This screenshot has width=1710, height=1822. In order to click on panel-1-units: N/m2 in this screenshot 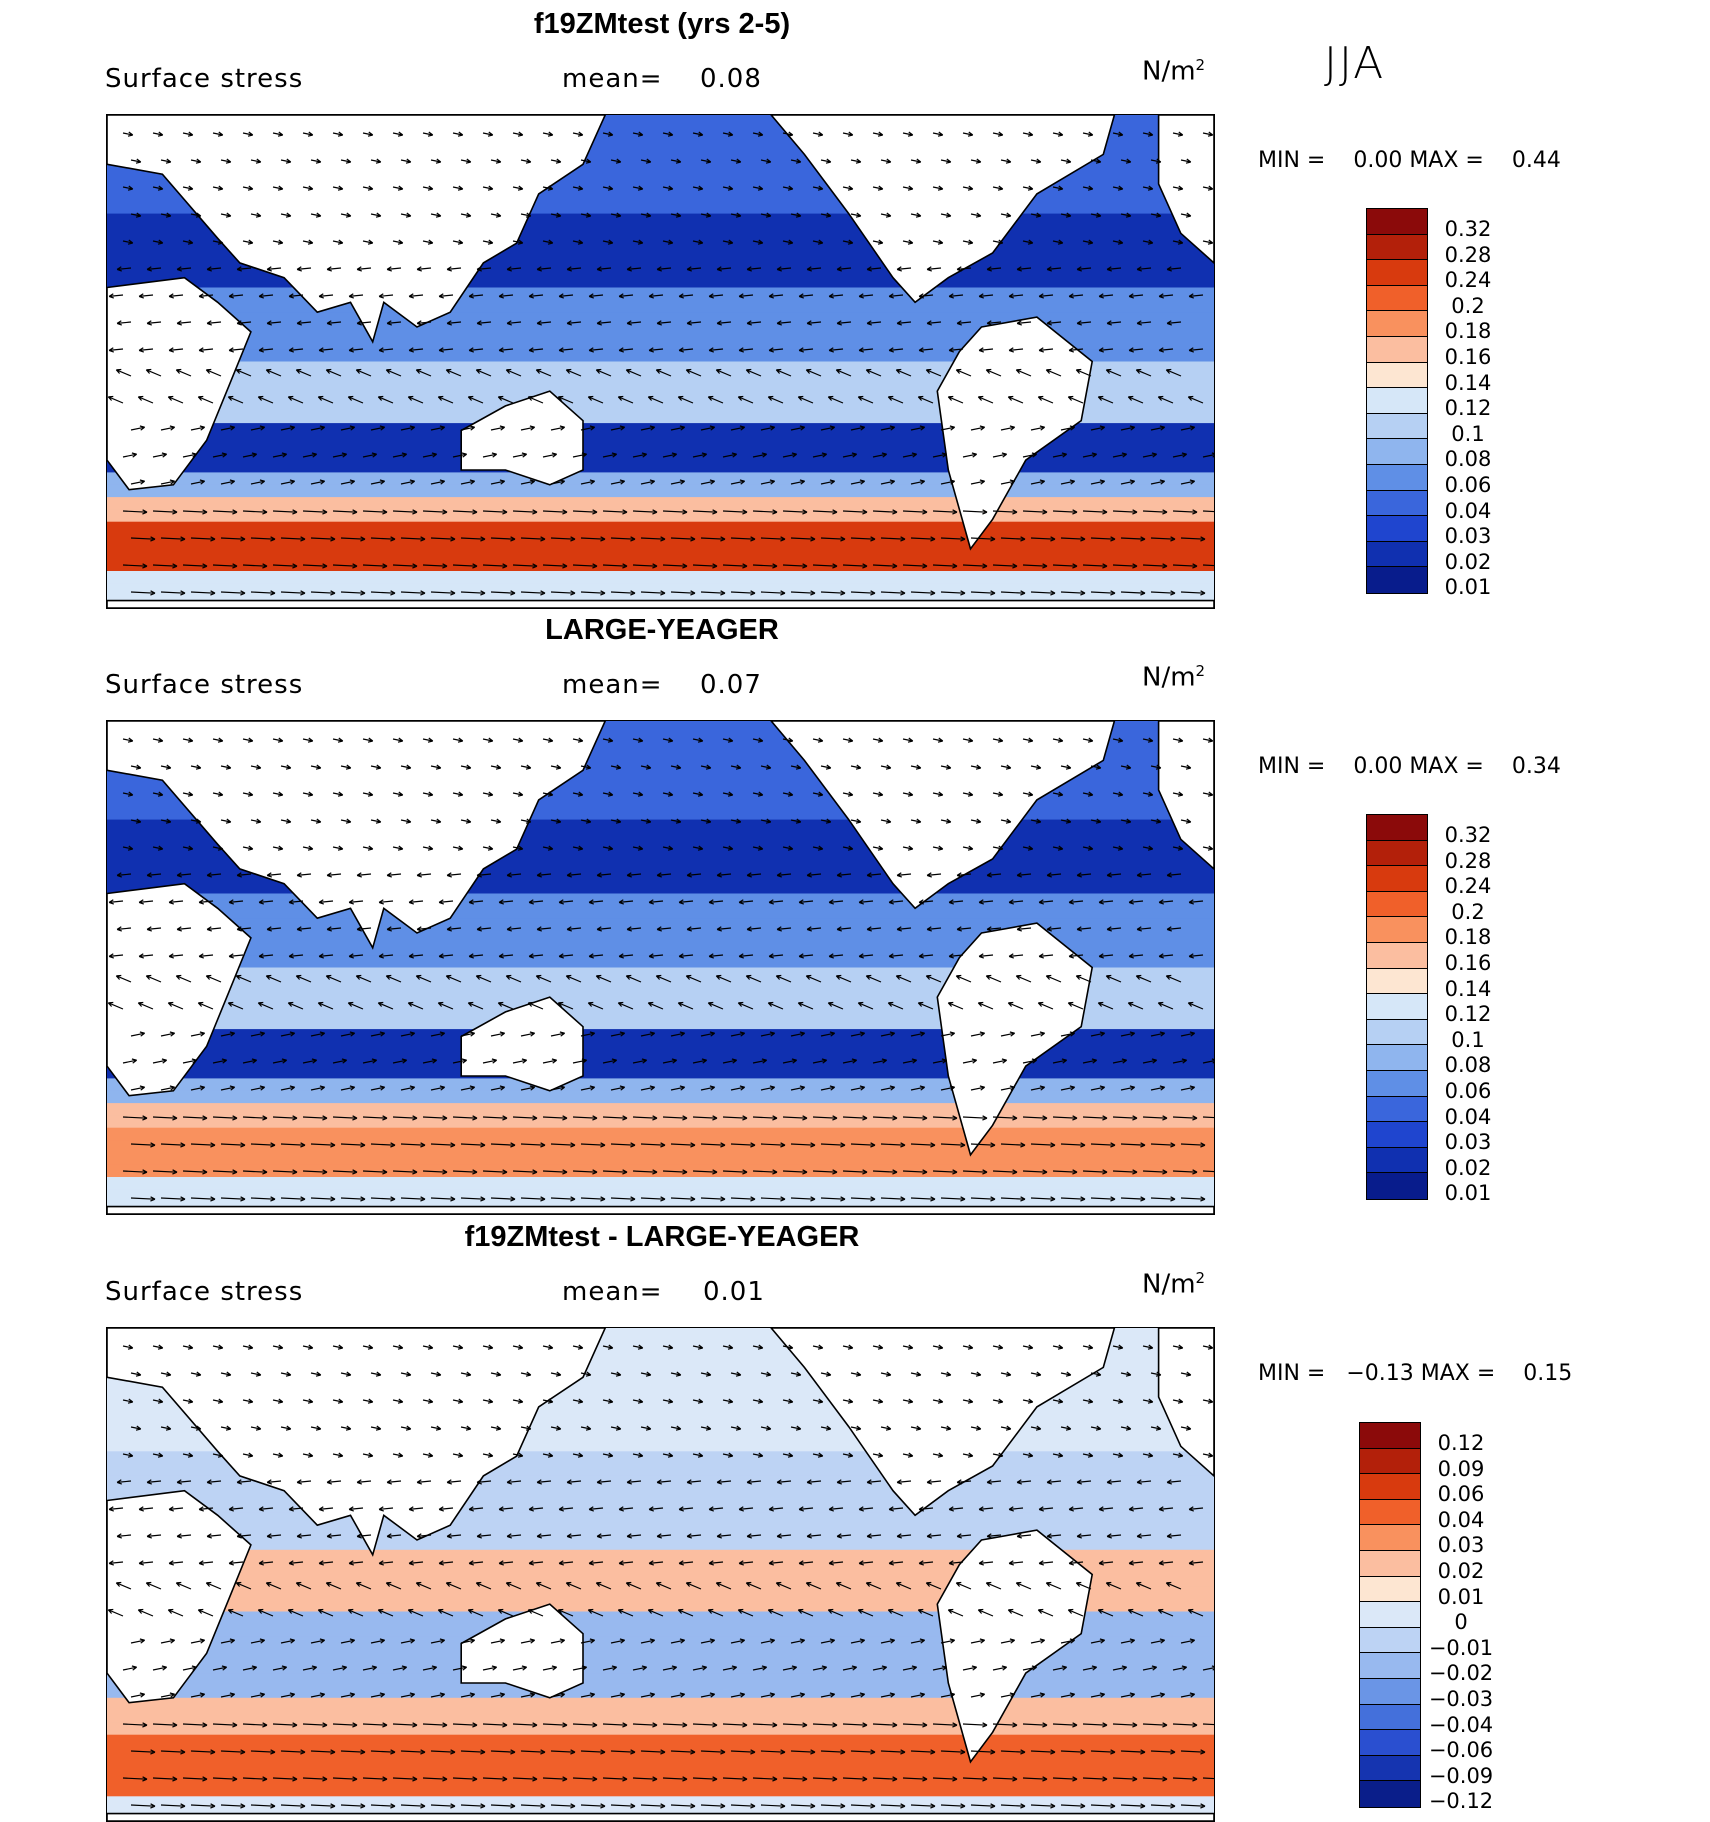, I will do `click(1174, 71)`.